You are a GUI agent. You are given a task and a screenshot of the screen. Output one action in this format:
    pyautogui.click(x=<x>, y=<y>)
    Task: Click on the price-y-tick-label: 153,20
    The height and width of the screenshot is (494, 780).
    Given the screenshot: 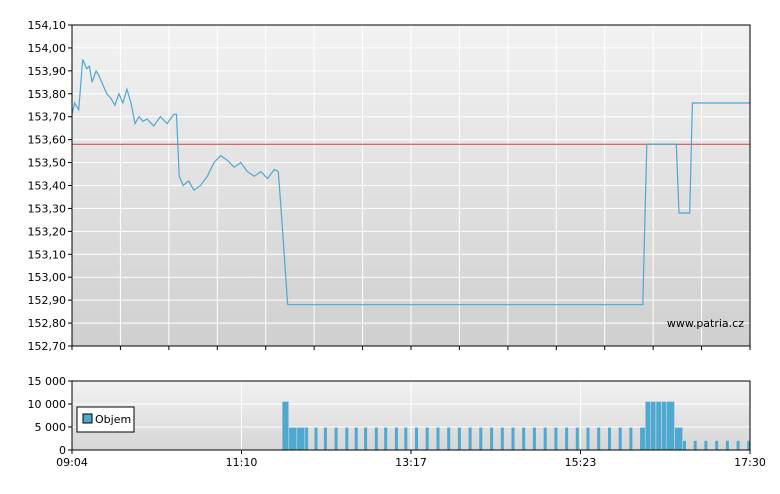 What is the action you would take?
    pyautogui.click(x=47, y=231)
    